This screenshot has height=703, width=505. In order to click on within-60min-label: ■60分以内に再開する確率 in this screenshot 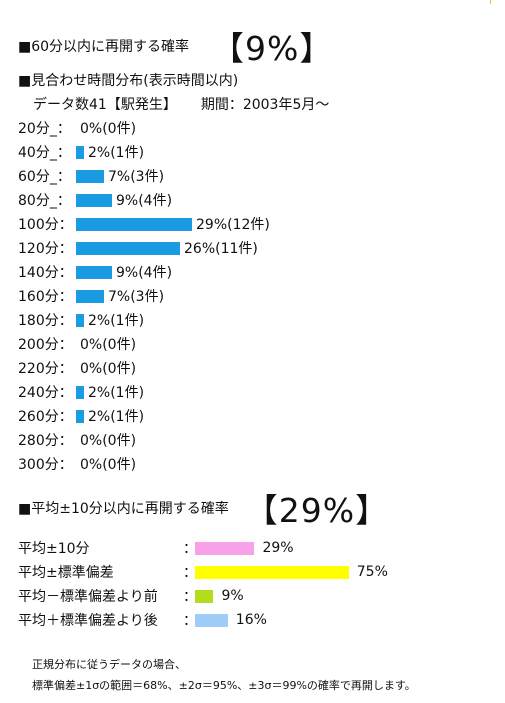, I will do `click(104, 47)`.